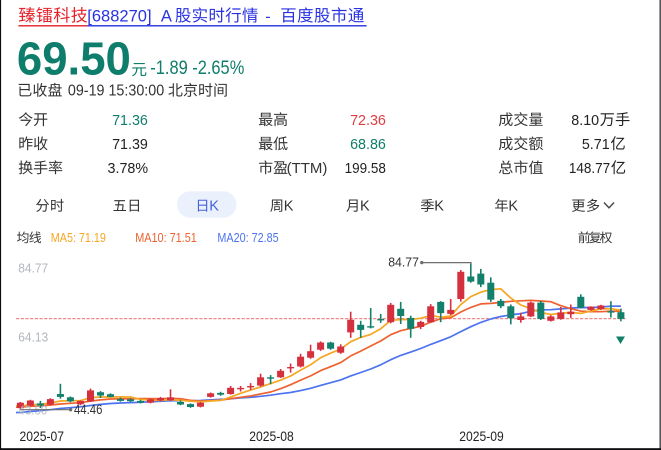  Describe the element at coordinates (585, 121) in the screenshot. I see `svg-text: 8.10` at that location.